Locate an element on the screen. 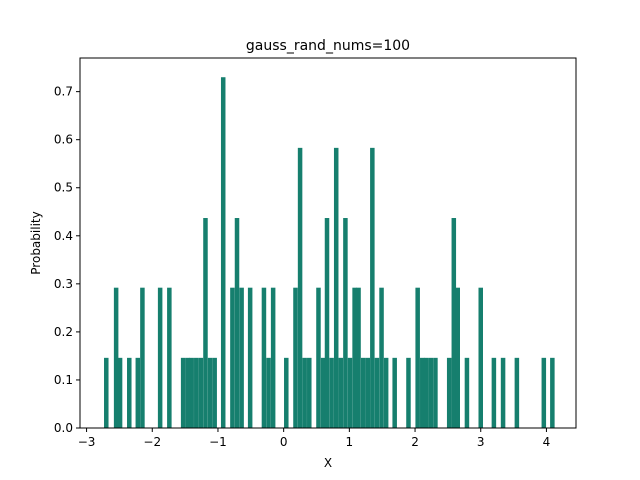 This screenshot has height=480, width=640. y-tick-label: 0.0 is located at coordinates (63, 428).